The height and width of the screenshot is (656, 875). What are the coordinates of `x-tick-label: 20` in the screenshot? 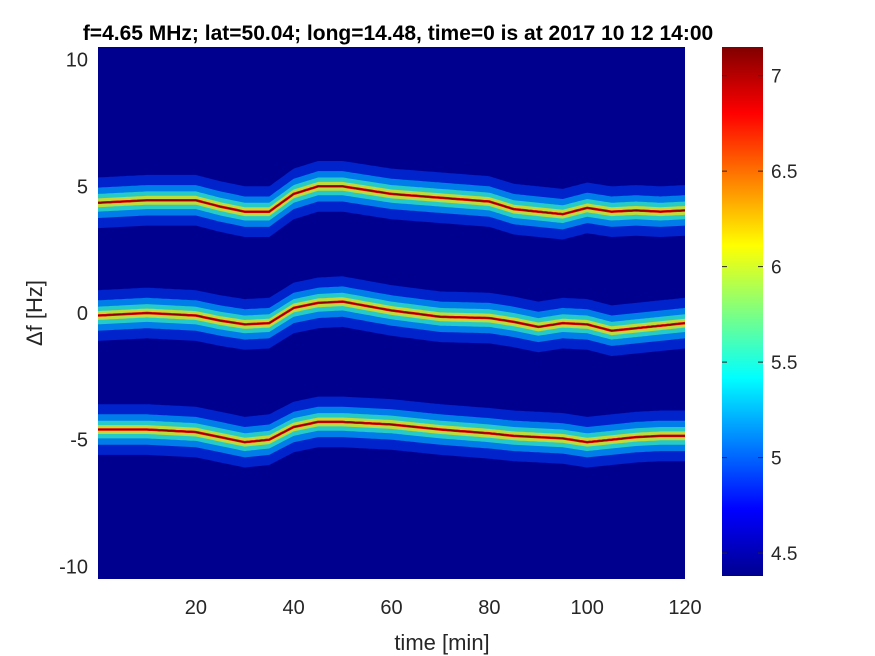 It's located at (196, 608).